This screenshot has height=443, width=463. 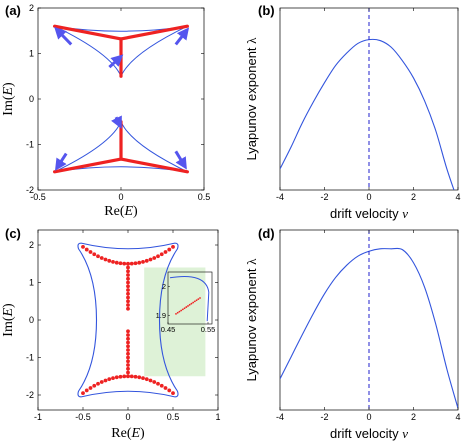 I want to click on y-tick-label: -1, so click(x=30, y=145).